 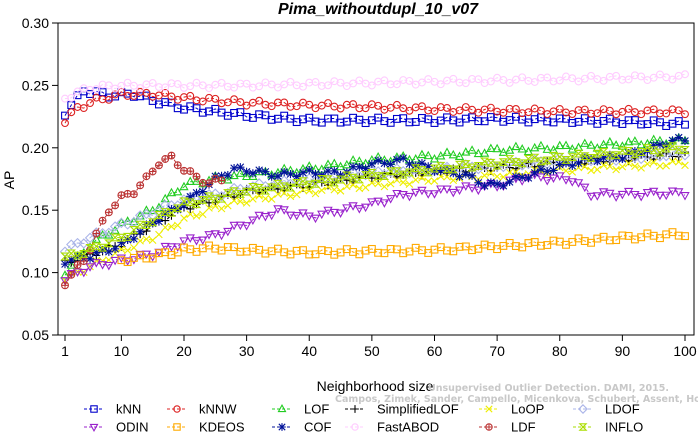 What do you see at coordinates (403, 247) in the screenshot?
I see `series-kdeos` at bounding box center [403, 247].